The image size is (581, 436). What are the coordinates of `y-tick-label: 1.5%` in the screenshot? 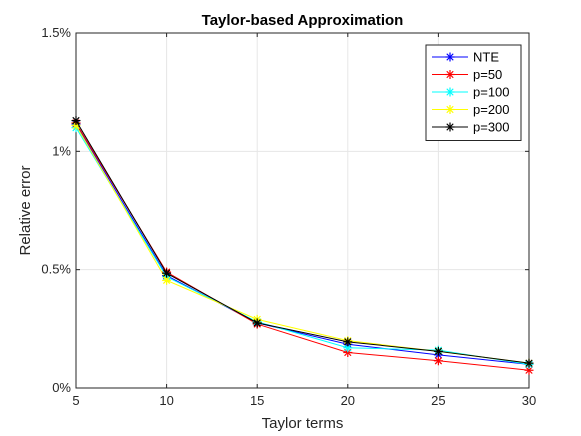 It's located at (56, 32).